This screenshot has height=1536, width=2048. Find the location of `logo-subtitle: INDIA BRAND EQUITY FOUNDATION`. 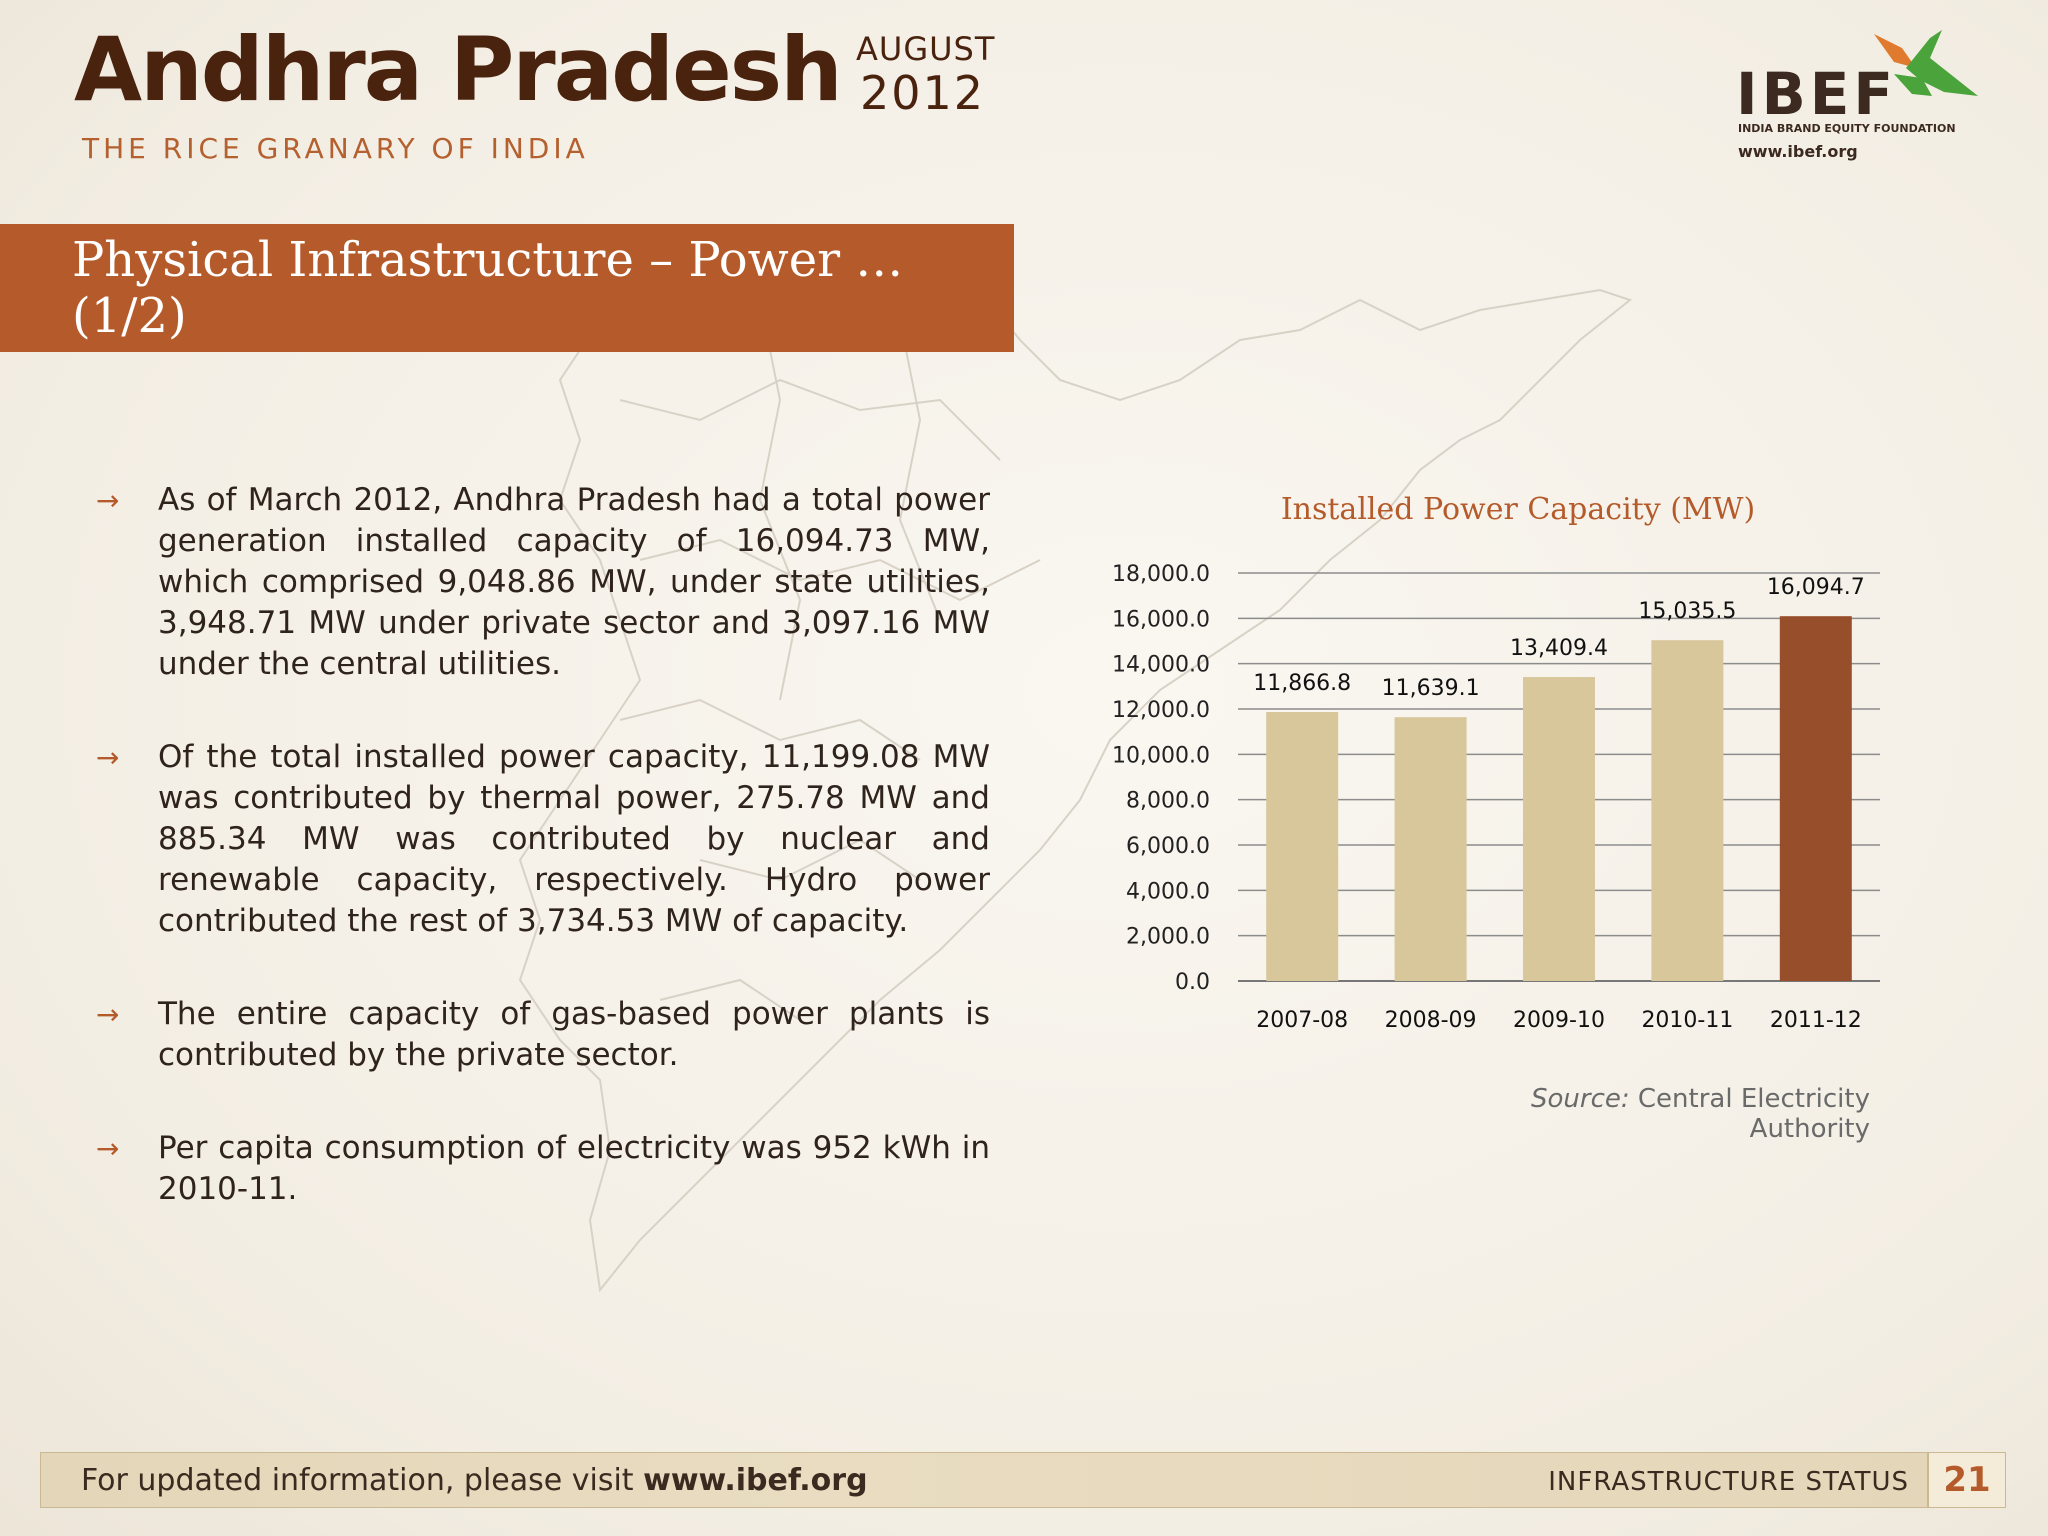

logo-subtitle: INDIA BRAND EQUITY FOUNDATION is located at coordinates (1847, 128).